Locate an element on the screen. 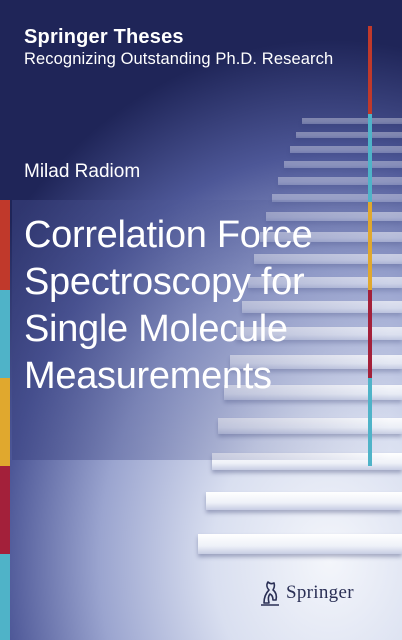 This screenshot has height=640, width=402. book-title-line: Correlation Force is located at coordinates (168, 235).